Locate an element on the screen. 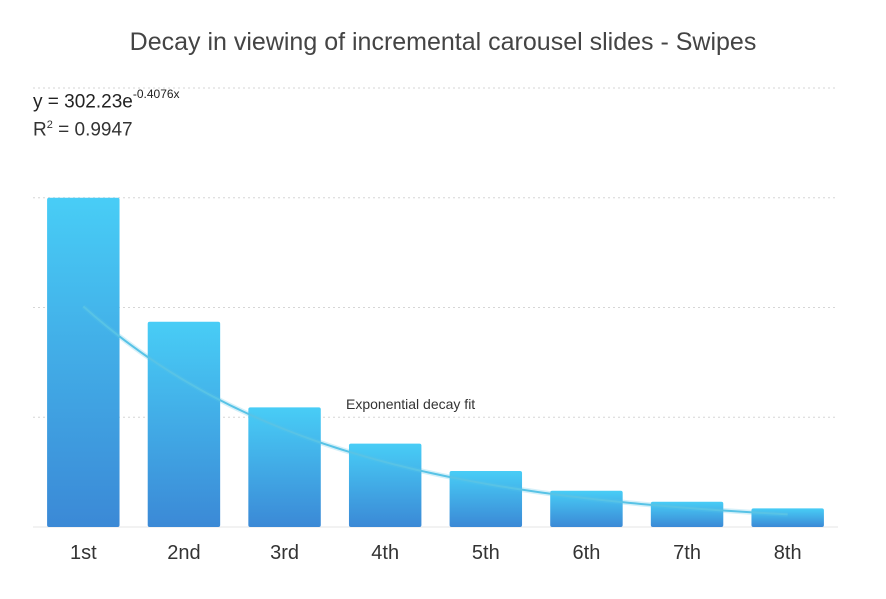 Image resolution: width=886 pixels, height=599 pixels. trendline-label: Exponential decay fit is located at coordinates (410, 404).